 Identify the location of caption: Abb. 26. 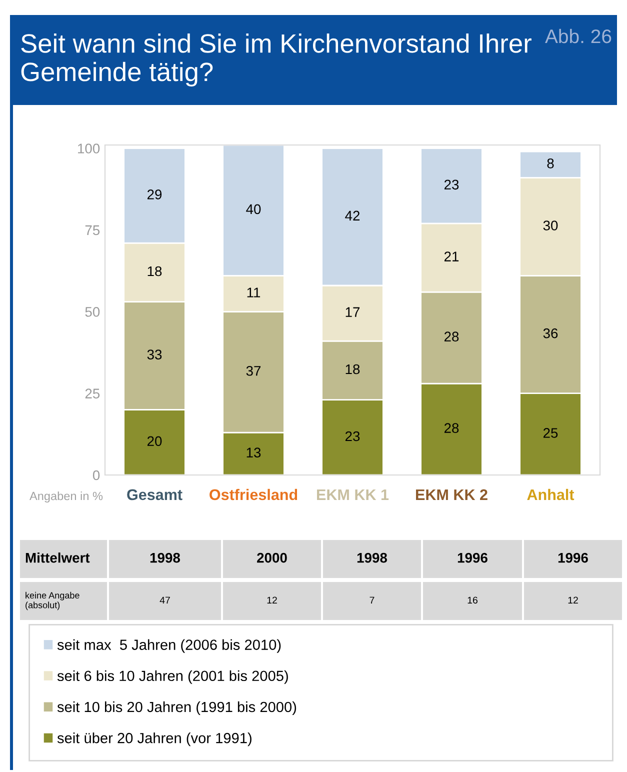
(578, 36).